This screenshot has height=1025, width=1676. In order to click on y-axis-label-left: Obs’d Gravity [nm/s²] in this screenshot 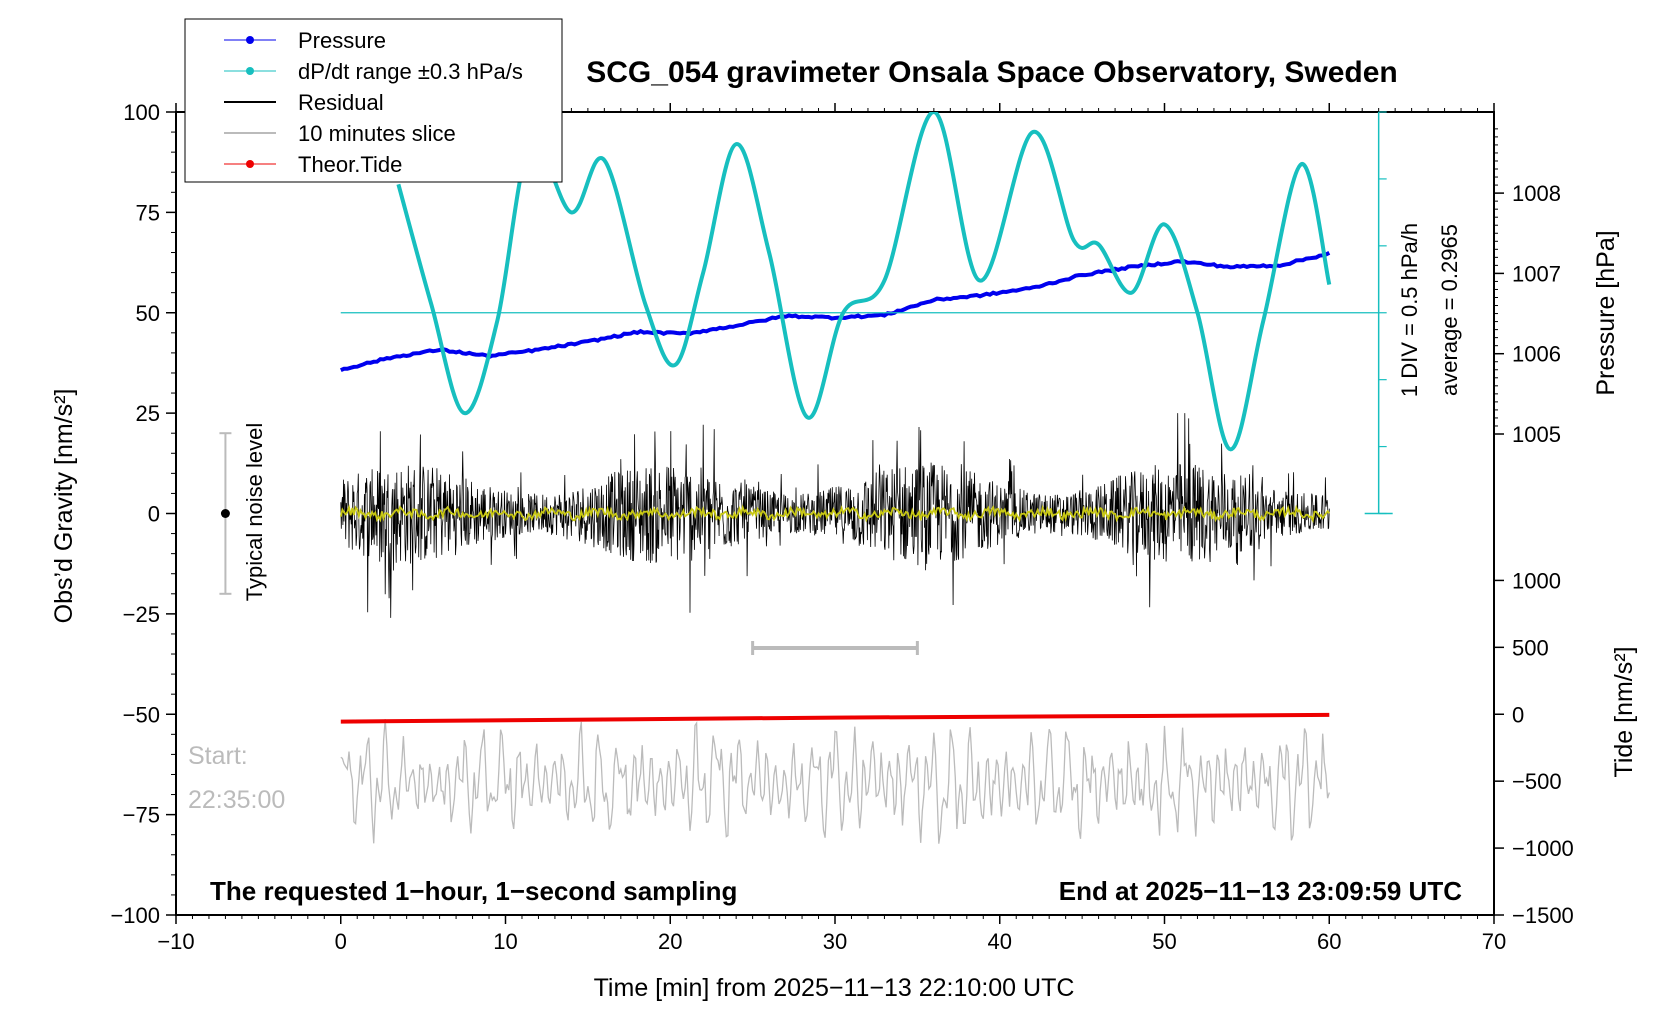, I will do `click(64, 506)`.